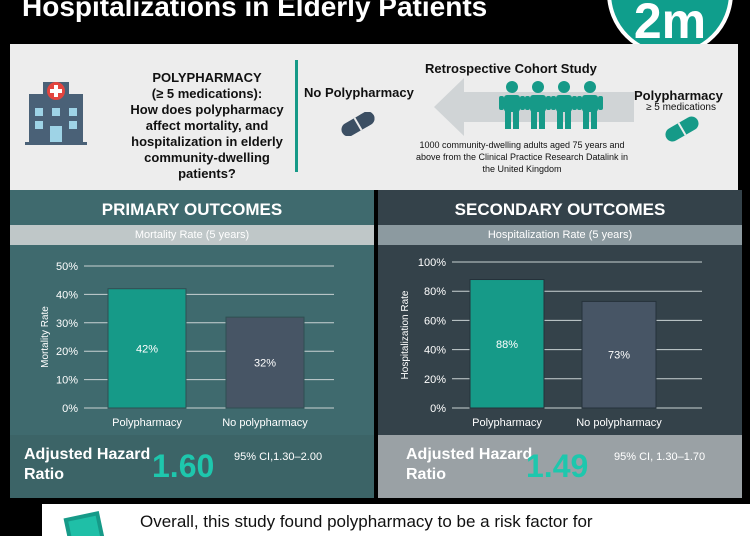  Describe the element at coordinates (192, 235) in the screenshot. I see `mortality-rate-subtitle: Mortality Rate (5 years)` at that location.